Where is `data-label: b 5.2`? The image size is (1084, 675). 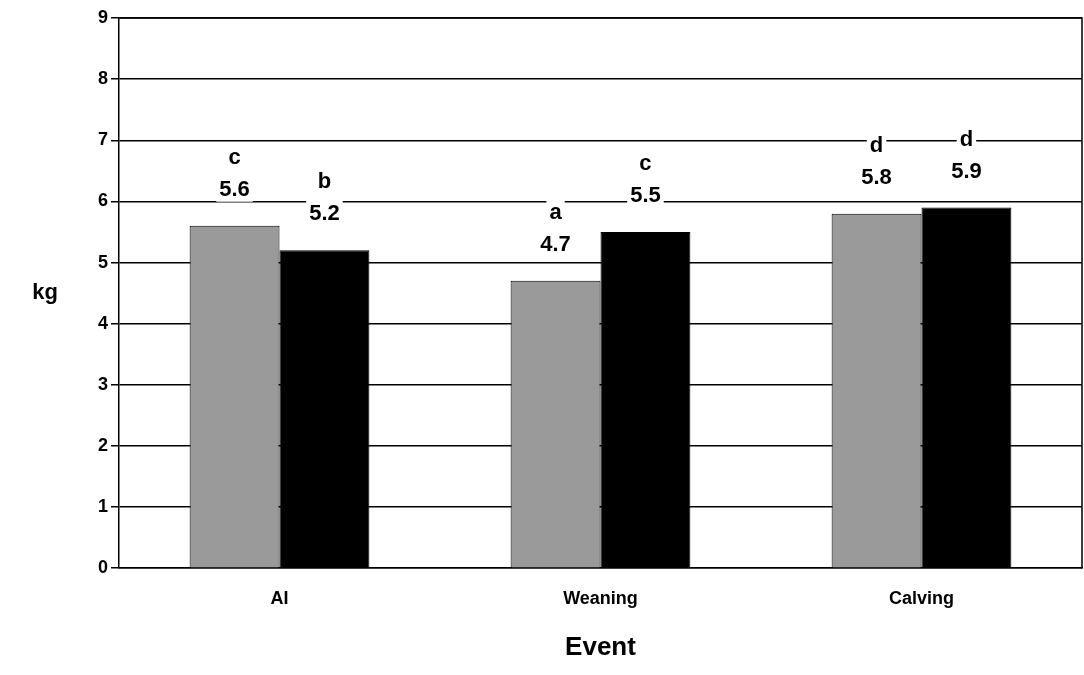
data-label: b 5.2 is located at coordinates (324, 197).